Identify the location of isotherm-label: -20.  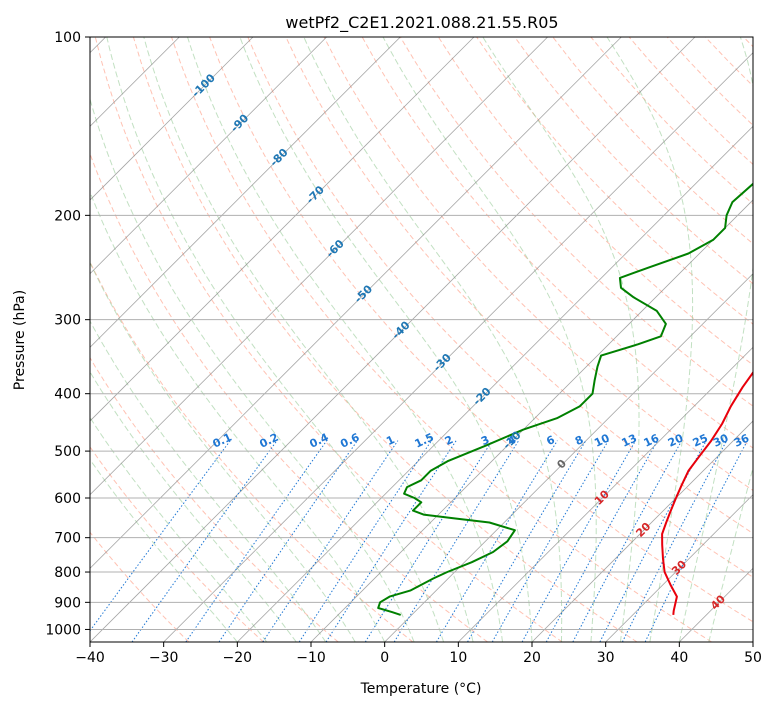
(481, 396).